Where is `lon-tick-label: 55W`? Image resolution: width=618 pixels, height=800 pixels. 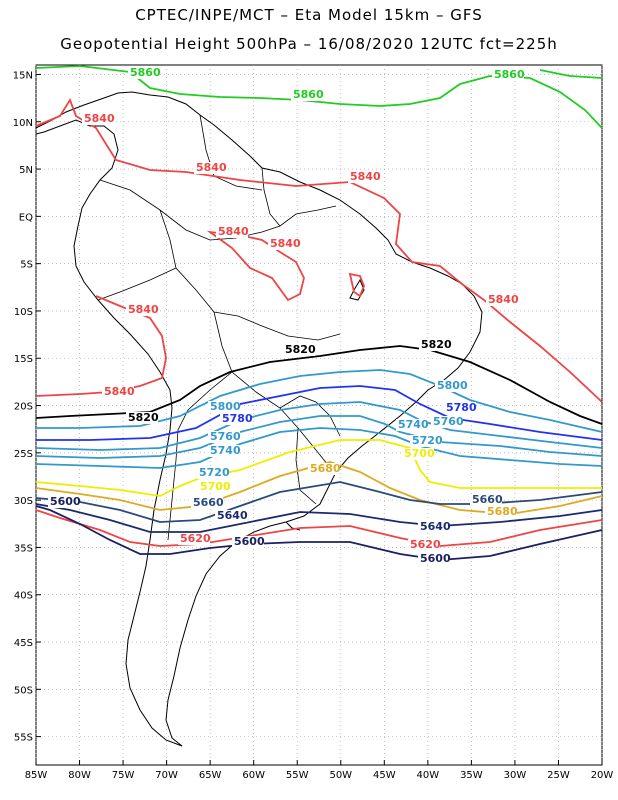
lon-tick-label: 55W is located at coordinates (297, 775).